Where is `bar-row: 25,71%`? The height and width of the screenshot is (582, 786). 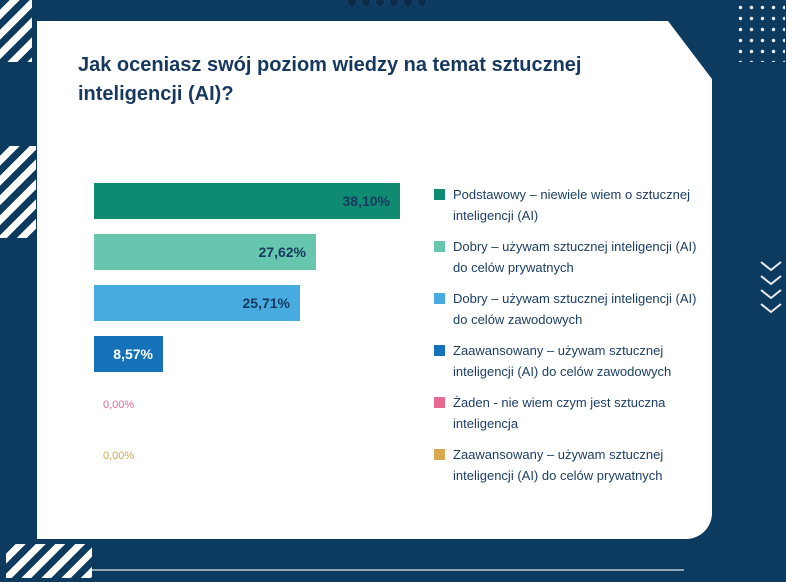
bar-row: 25,71% is located at coordinates (266, 303).